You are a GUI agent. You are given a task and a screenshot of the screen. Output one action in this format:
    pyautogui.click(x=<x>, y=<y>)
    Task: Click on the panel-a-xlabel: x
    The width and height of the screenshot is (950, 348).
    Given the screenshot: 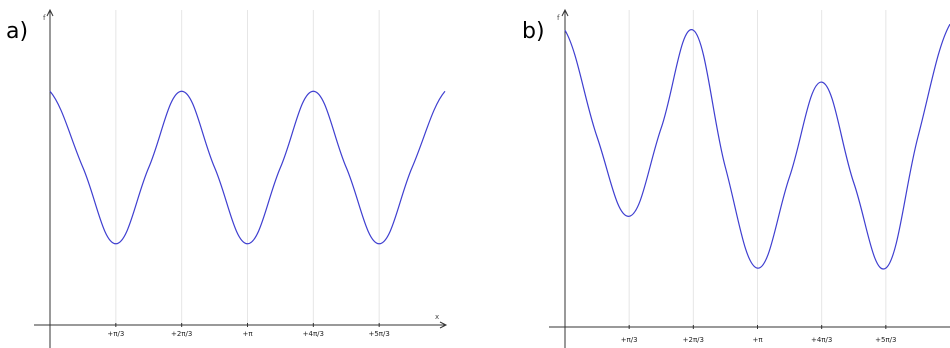 What is the action you would take?
    pyautogui.click(x=437, y=317)
    